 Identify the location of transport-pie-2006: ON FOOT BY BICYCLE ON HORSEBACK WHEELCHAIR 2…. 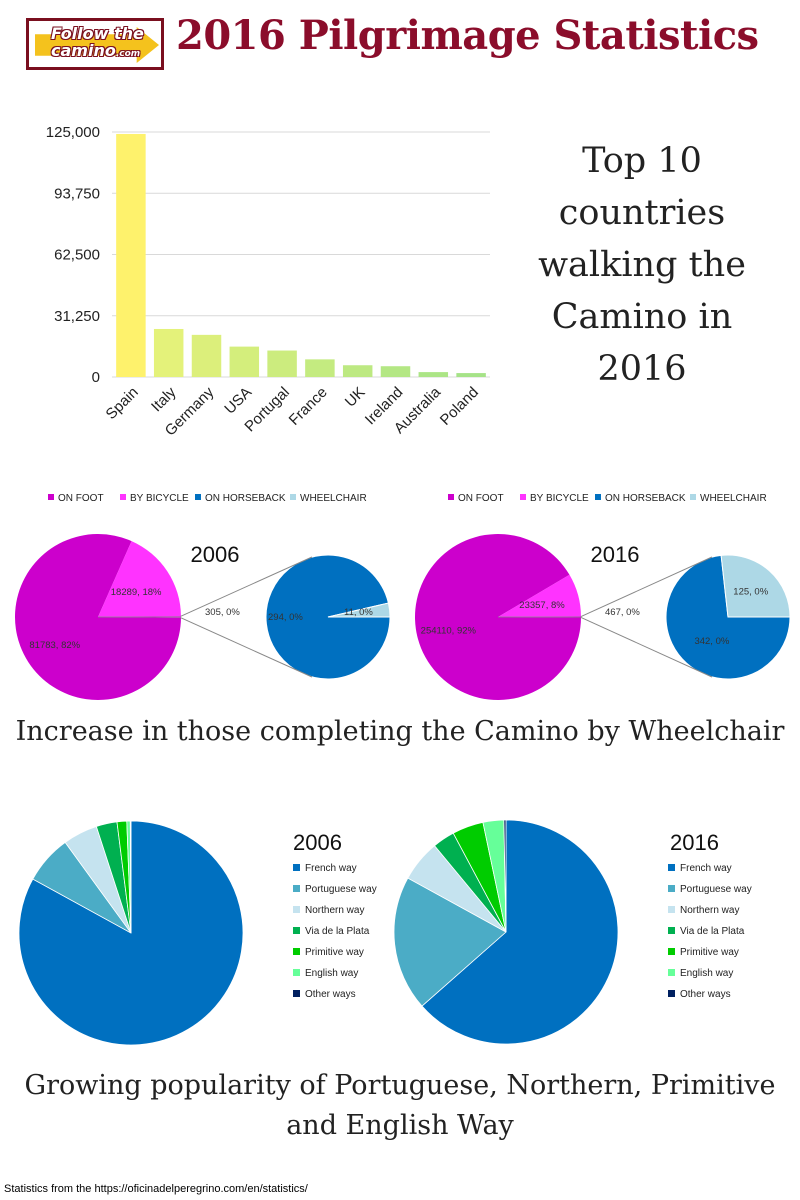
(202, 596).